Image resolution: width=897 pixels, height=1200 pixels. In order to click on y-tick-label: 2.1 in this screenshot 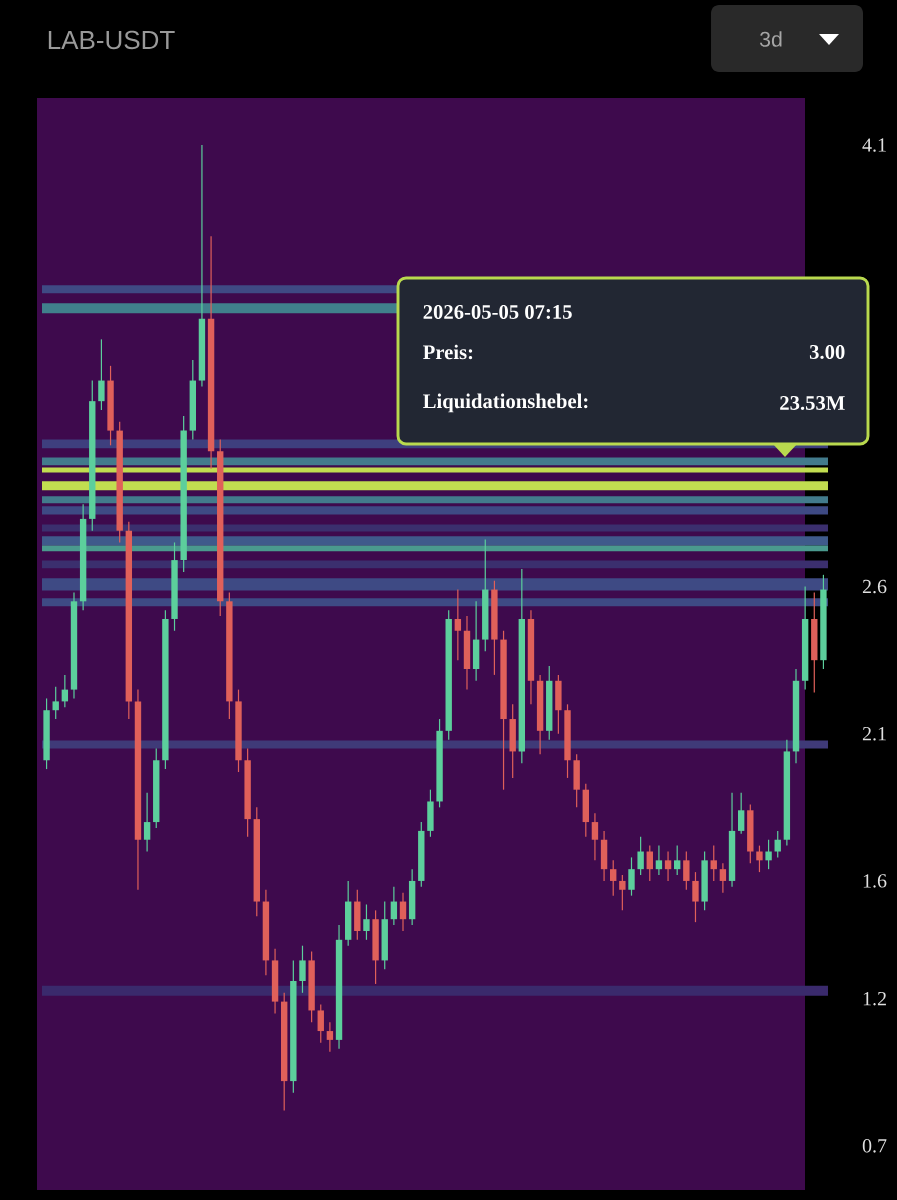, I will do `click(874, 734)`.